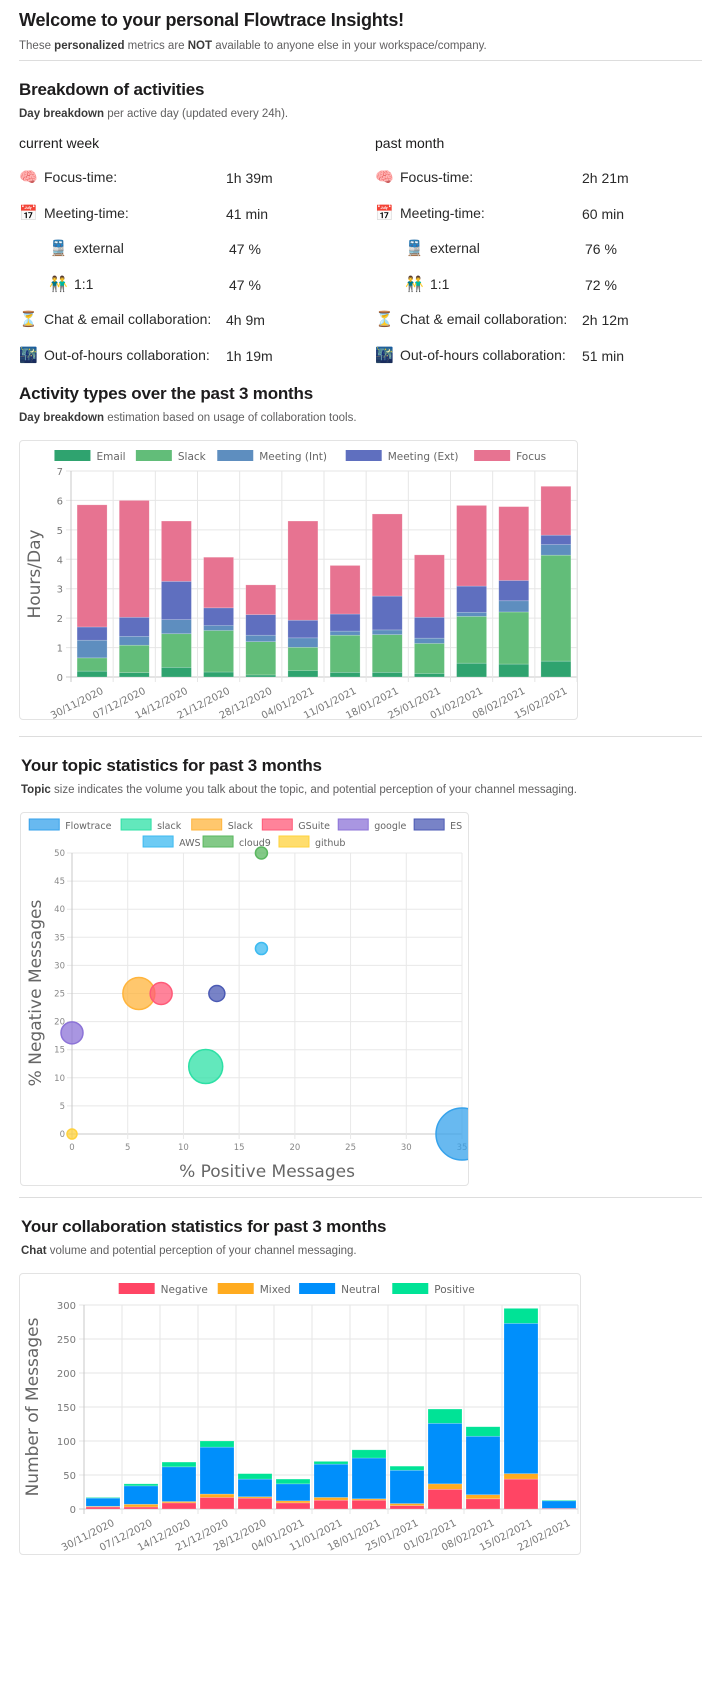 The height and width of the screenshot is (1682, 702). What do you see at coordinates (293, 457) in the screenshot?
I see `legend-label: Meeting (Int)` at bounding box center [293, 457].